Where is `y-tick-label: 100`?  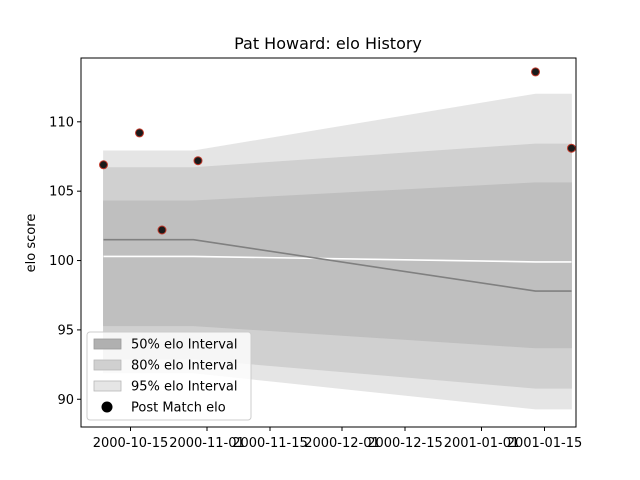
y-tick-label: 100 is located at coordinates (61, 261).